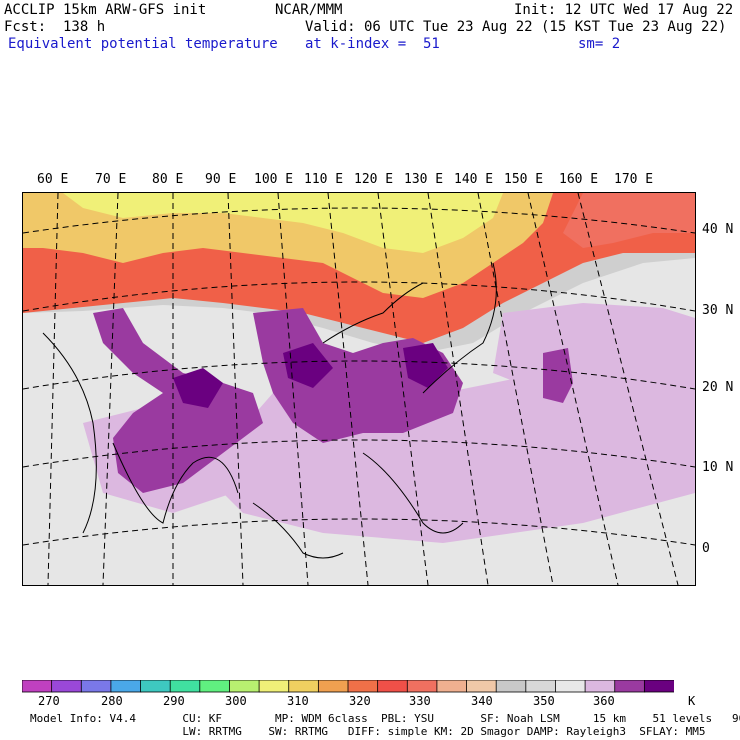 The height and width of the screenshot is (740, 740). What do you see at coordinates (604, 701) in the screenshot?
I see `colorbar-label-360: 360` at bounding box center [604, 701].